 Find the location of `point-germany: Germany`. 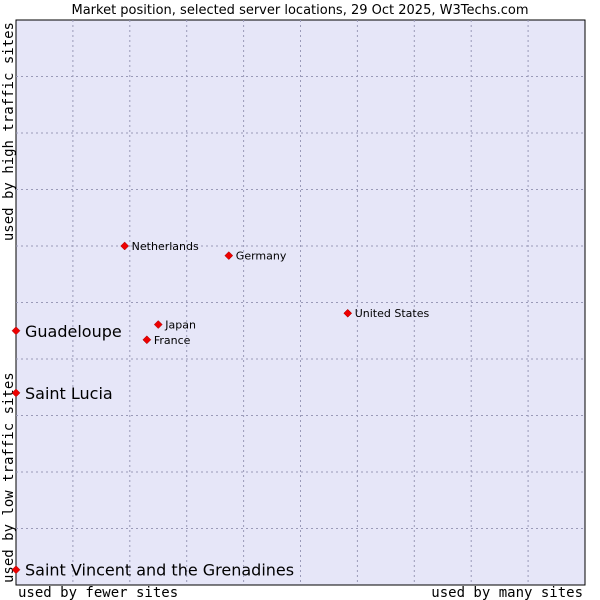

point-germany: Germany is located at coordinates (255, 256).